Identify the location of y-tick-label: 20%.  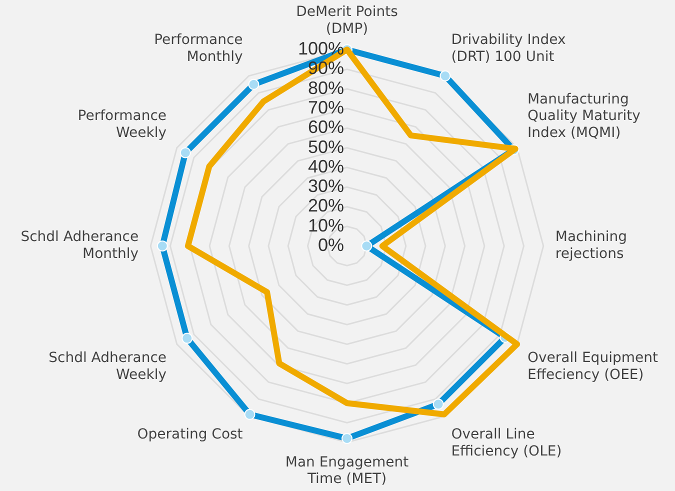
(326, 206).